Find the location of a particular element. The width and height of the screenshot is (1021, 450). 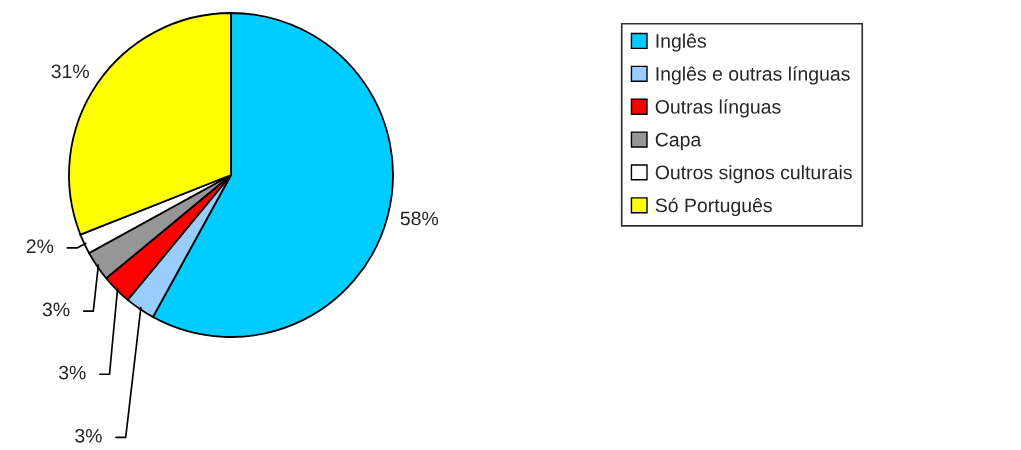

legend-label: Outros signos culturais is located at coordinates (753, 174).